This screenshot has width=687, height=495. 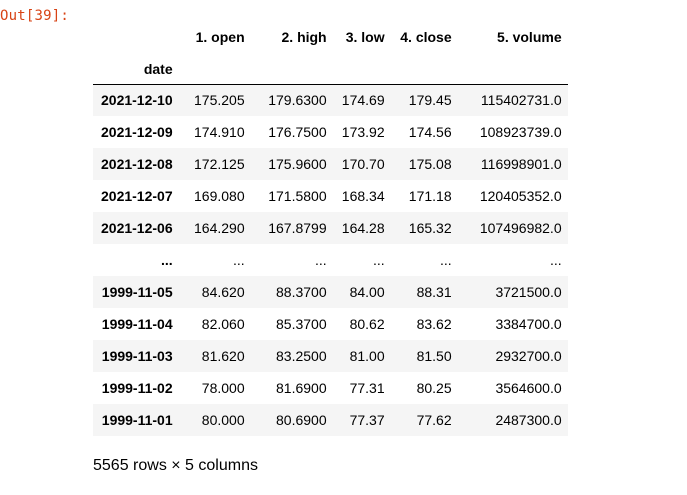 What do you see at coordinates (528, 420) in the screenshot?
I see `table-cell: 2487300.0` at bounding box center [528, 420].